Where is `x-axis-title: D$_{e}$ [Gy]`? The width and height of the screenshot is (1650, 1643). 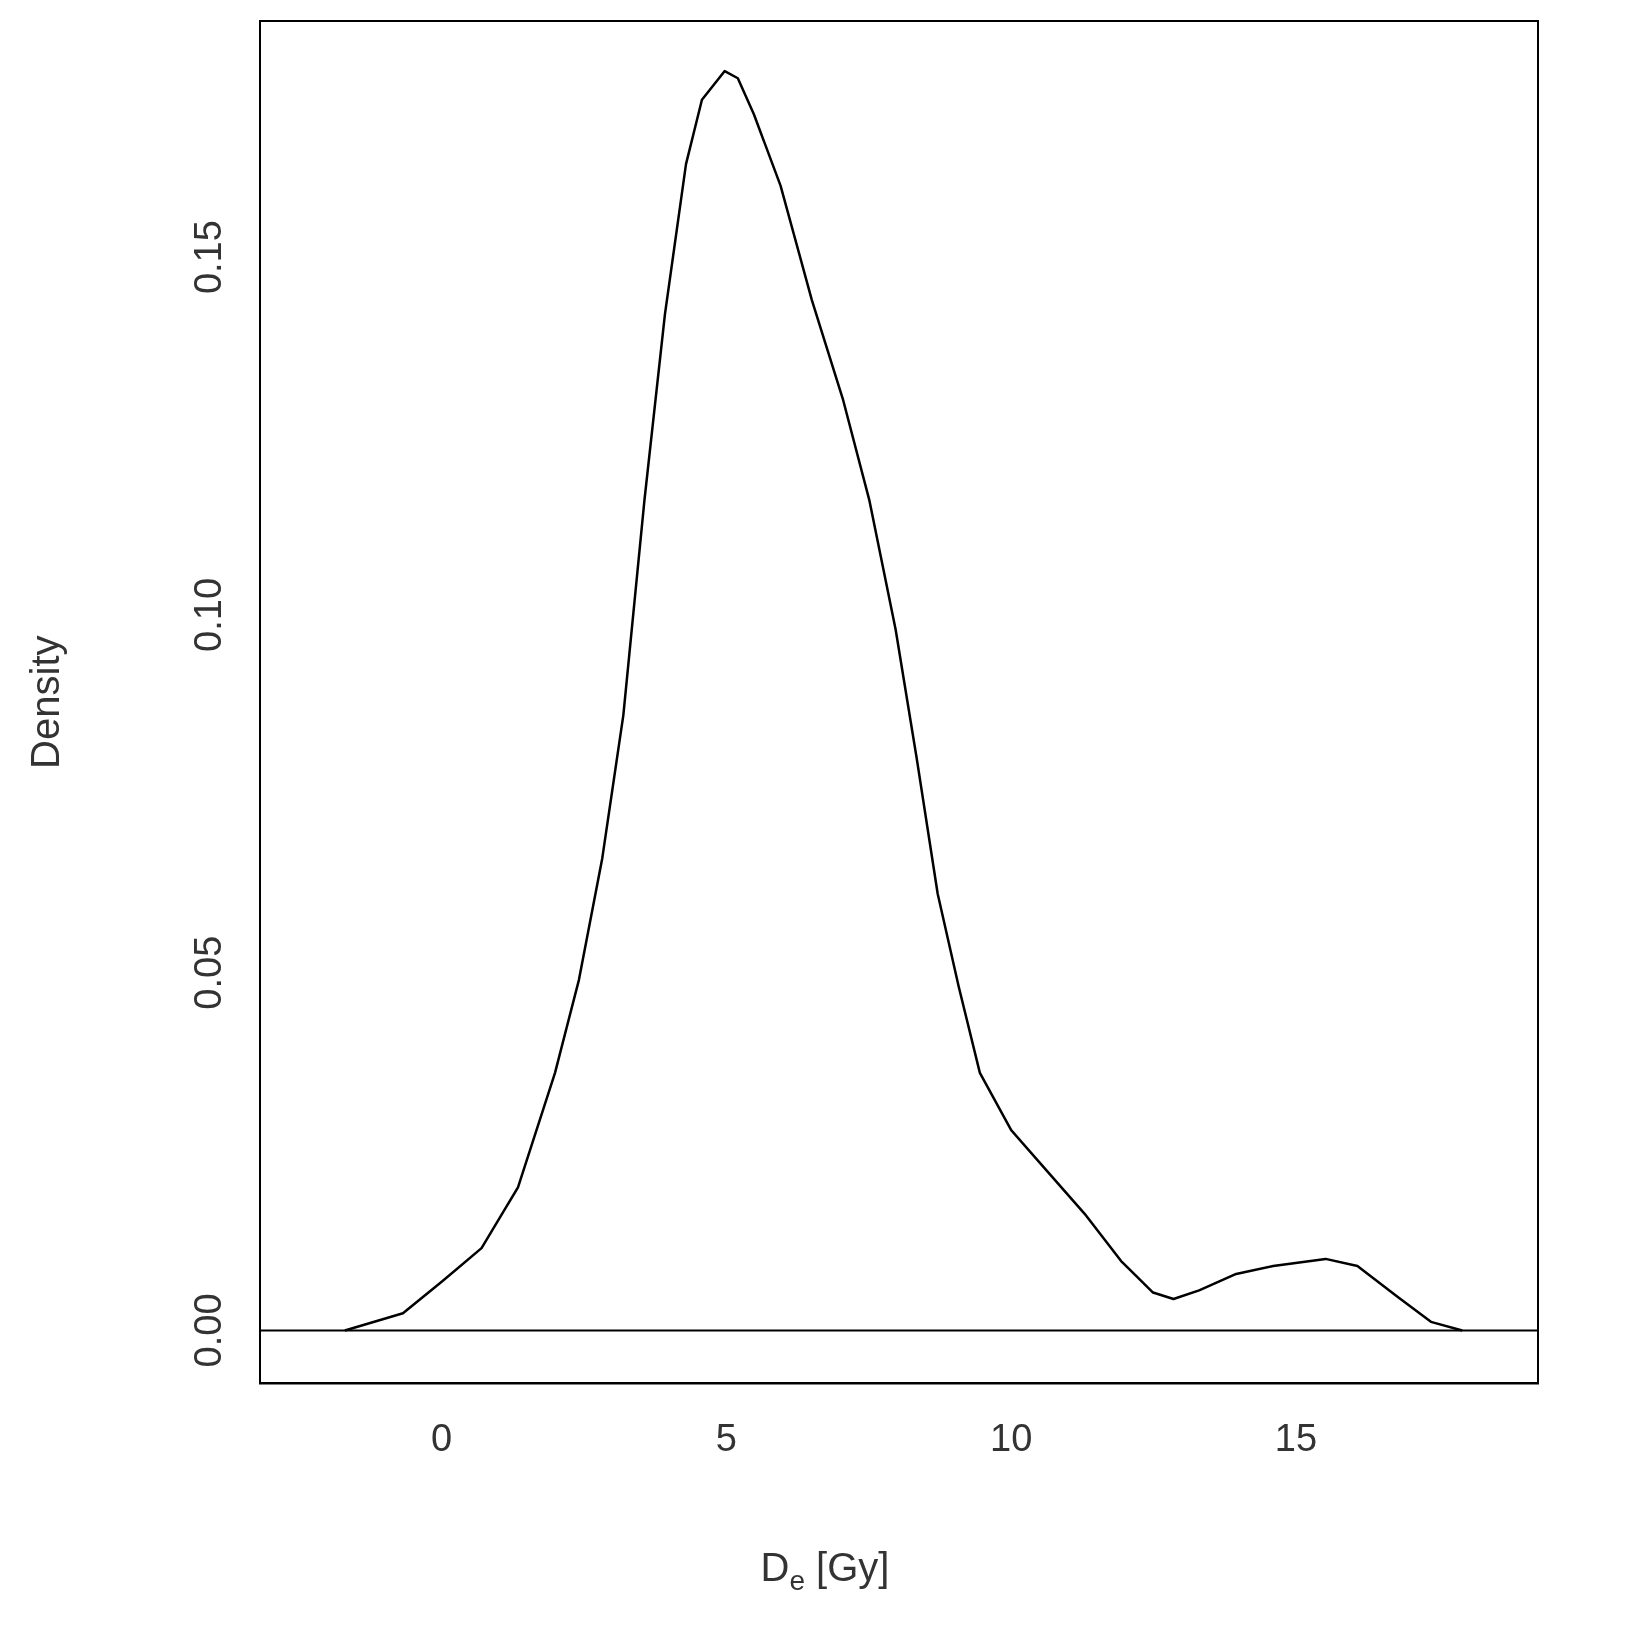
x-axis-title: D$_{e}$ [Gy] is located at coordinates (825, 1571).